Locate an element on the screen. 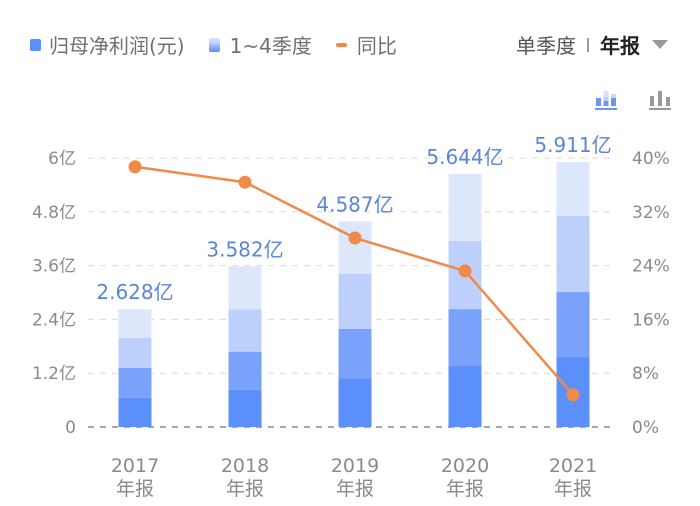 Image resolution: width=700 pixels, height=506 pixels. legend-label: 1~4季度 is located at coordinates (270, 46).